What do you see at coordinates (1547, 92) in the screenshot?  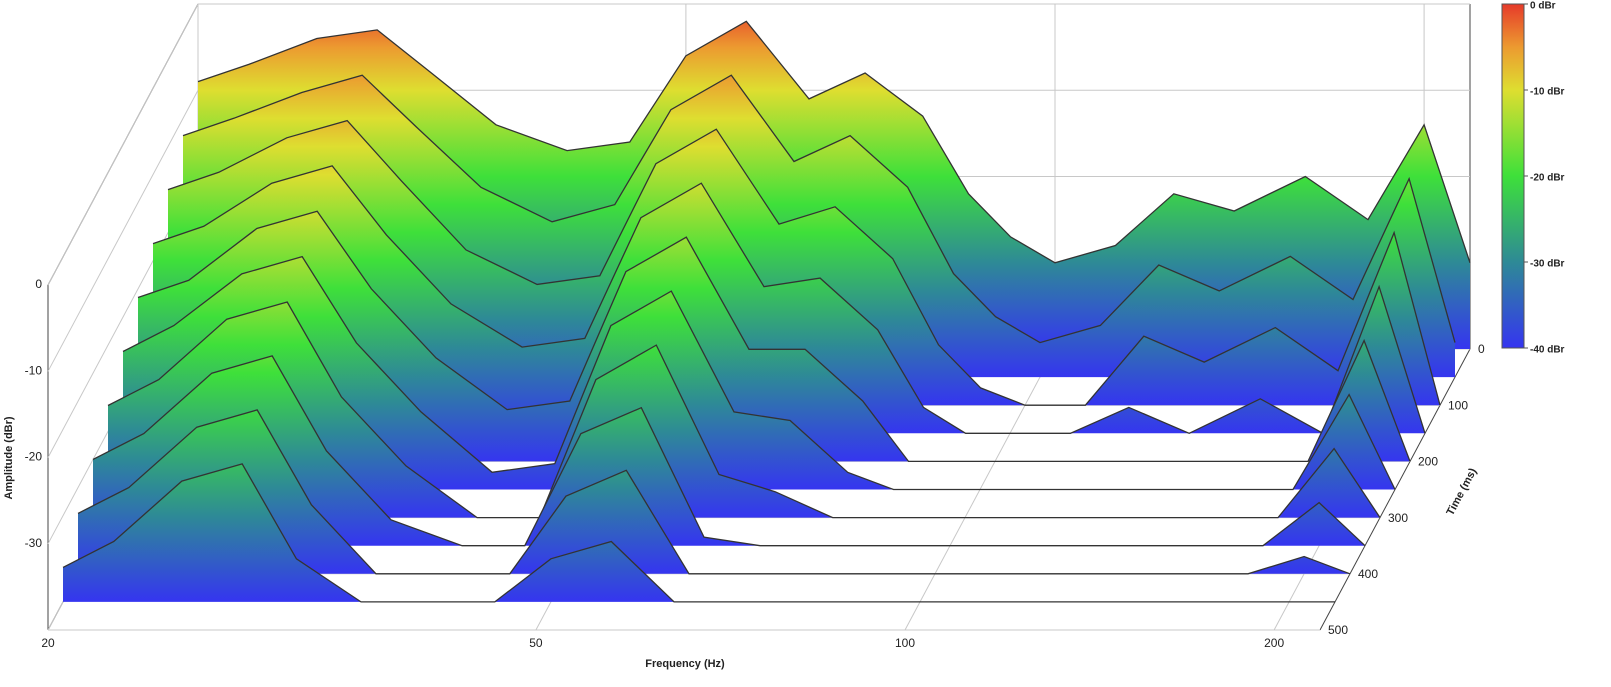 I see `colorbar-label: -10 dBr` at bounding box center [1547, 92].